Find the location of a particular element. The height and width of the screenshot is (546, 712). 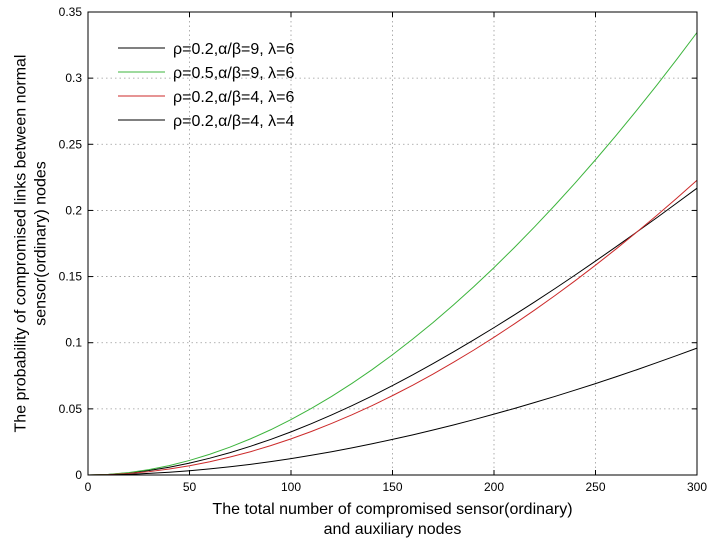

x-tick-label: 50 is located at coordinates (190, 487).